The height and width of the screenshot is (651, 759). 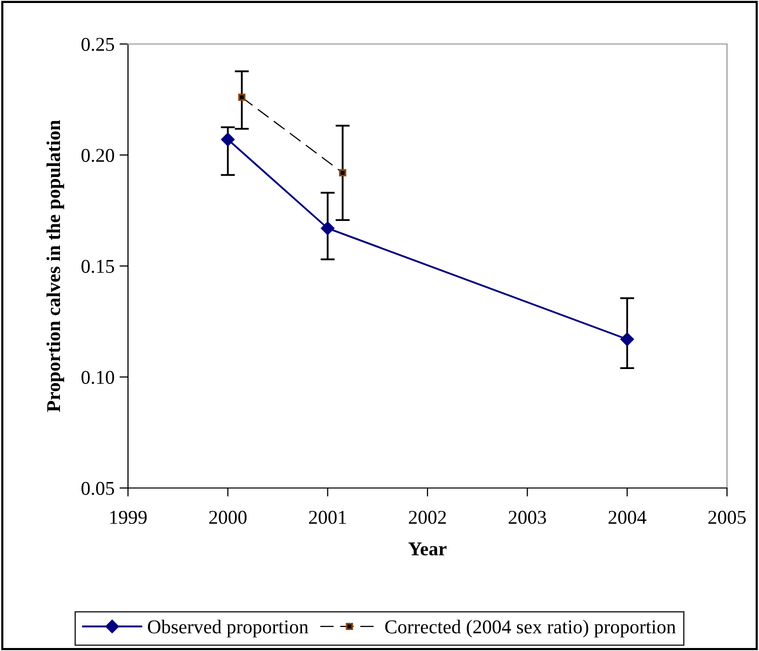 What do you see at coordinates (98, 267) in the screenshot?
I see `y-tick-label: 0.15` at bounding box center [98, 267].